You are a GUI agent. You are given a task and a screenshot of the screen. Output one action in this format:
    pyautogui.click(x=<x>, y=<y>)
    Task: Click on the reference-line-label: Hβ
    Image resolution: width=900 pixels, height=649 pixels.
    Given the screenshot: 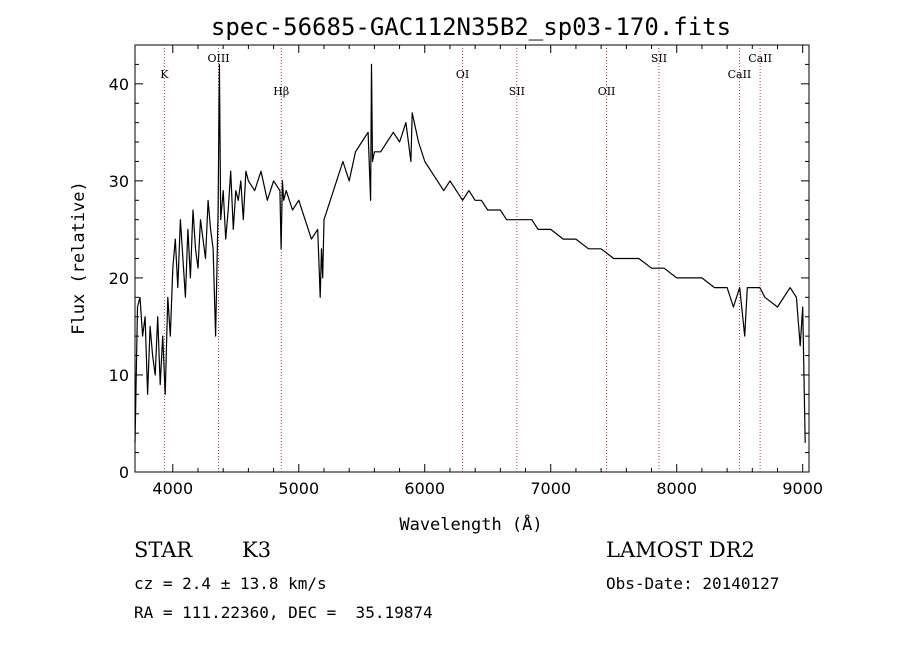 What is the action you would take?
    pyautogui.click(x=281, y=91)
    